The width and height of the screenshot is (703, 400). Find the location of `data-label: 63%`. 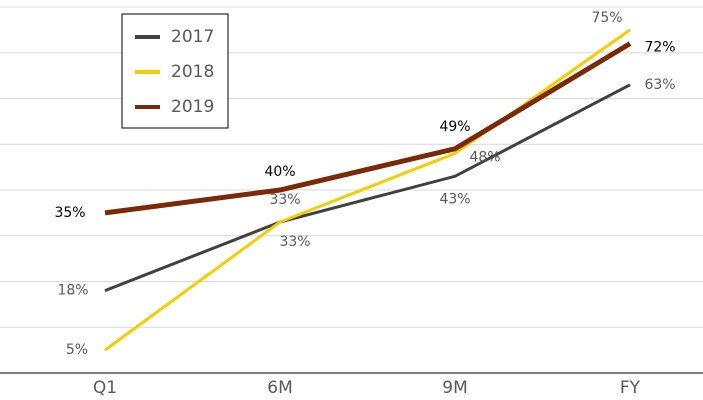

data-label: 63% is located at coordinates (659, 85).